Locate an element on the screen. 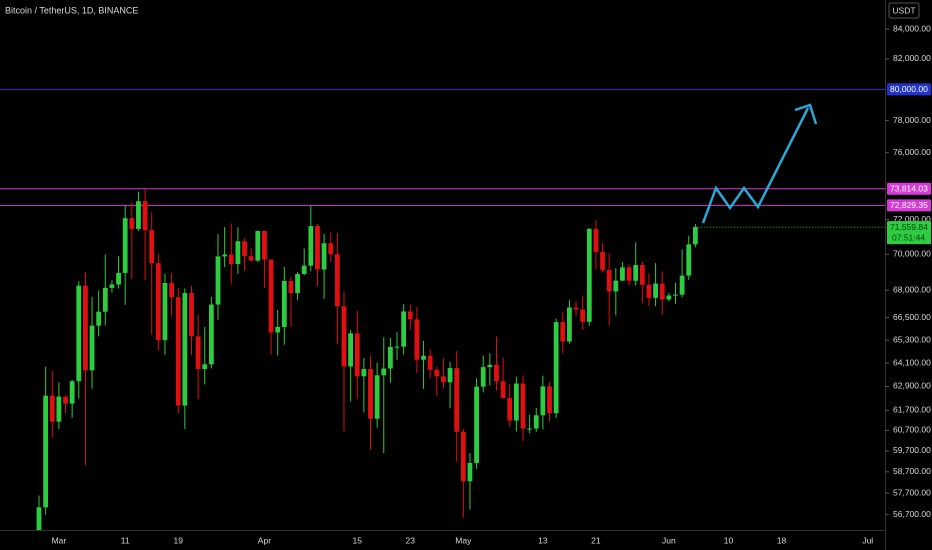  currency-box is located at coordinates (904, 10).